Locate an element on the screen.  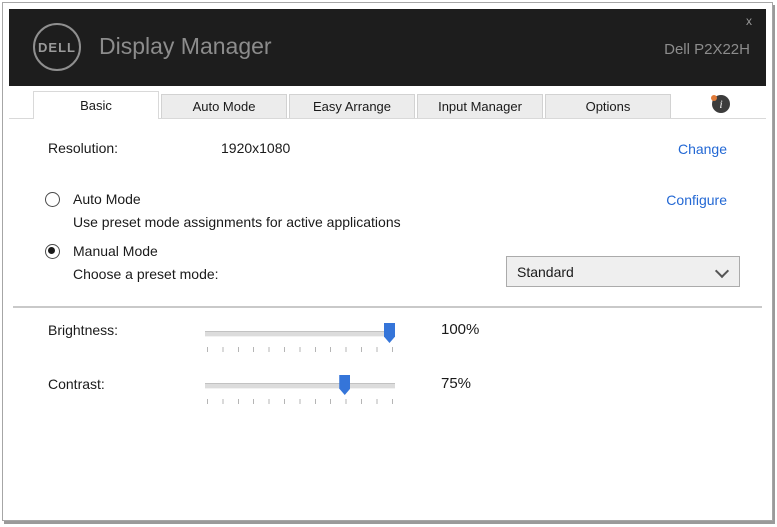
manual-mode-description: Choose a preset mode: is located at coordinates (146, 274).